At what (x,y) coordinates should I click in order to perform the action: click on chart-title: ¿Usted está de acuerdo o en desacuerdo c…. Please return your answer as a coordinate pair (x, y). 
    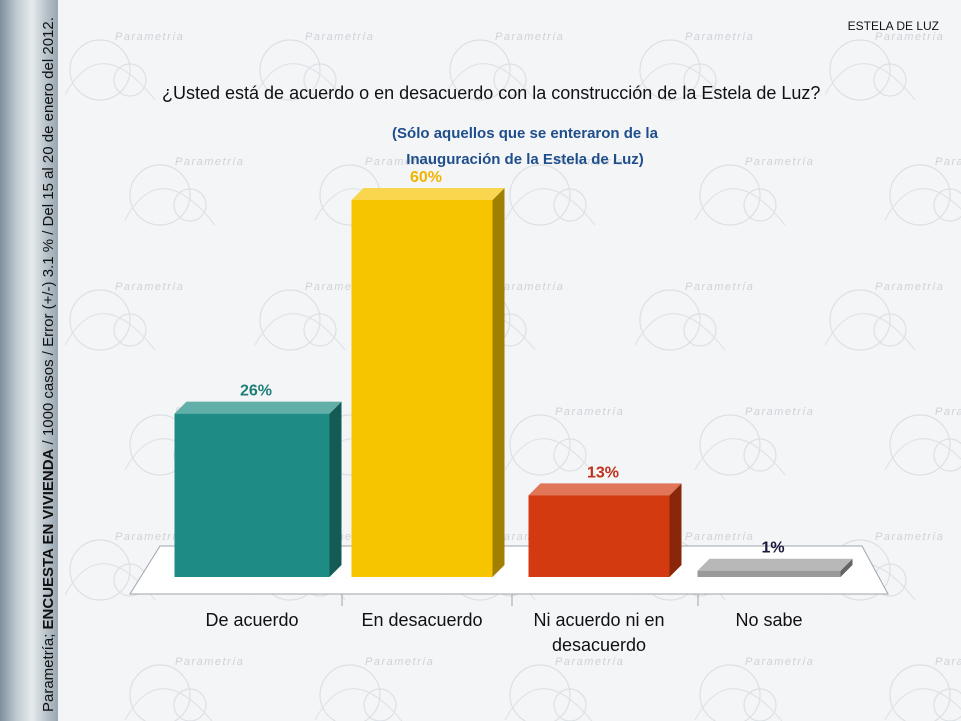
    Looking at the image, I should click on (491, 93).